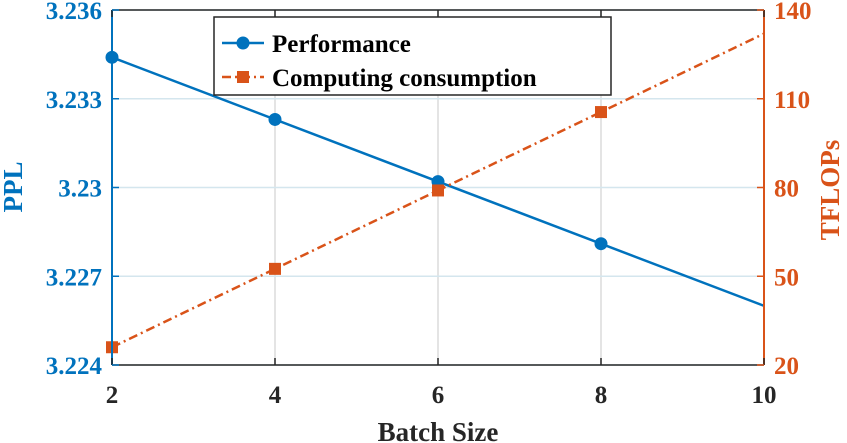 The height and width of the screenshot is (443, 847). Describe the element at coordinates (341, 44) in the screenshot. I see `legend-label-performance: Performance` at that location.